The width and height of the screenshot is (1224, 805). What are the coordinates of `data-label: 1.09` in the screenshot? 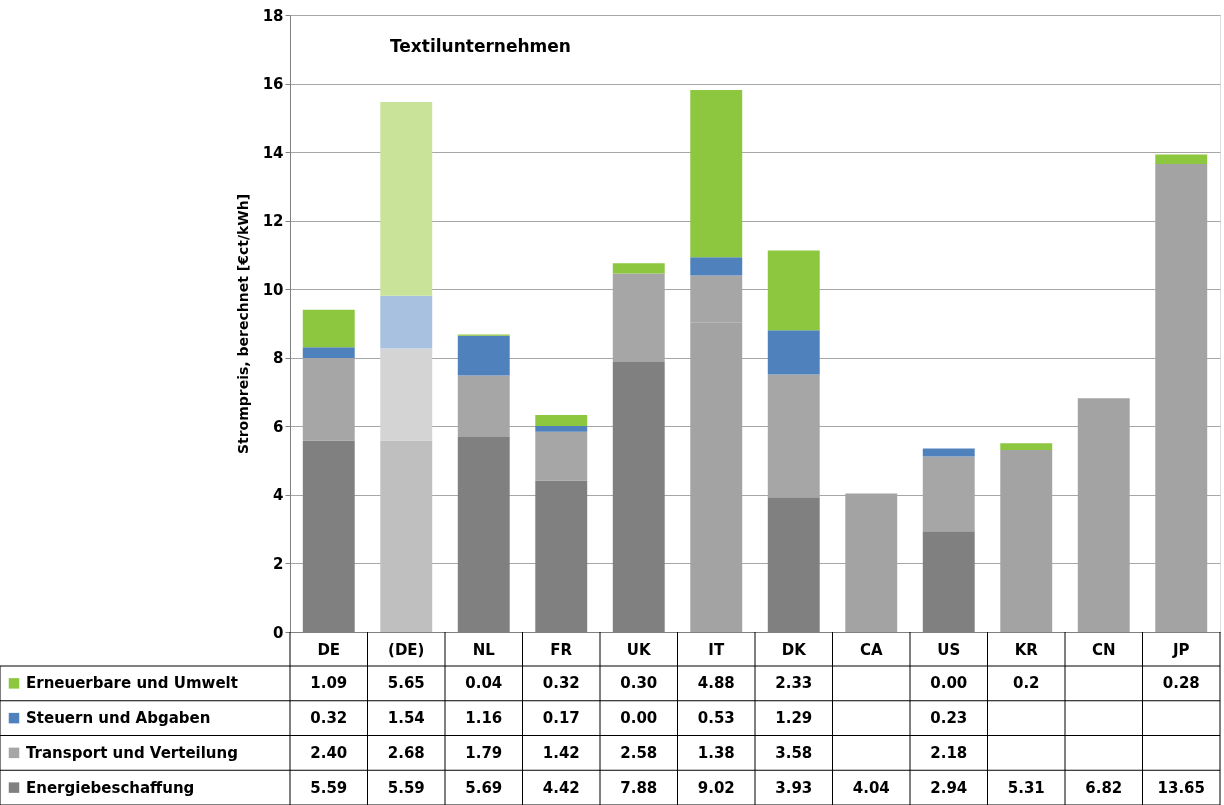 It's located at (329, 683).